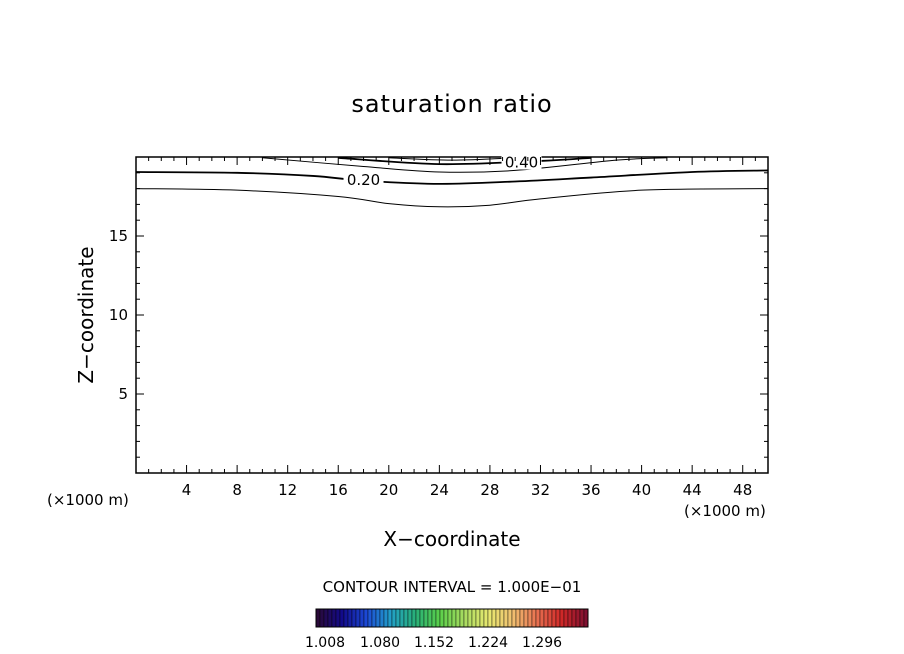  I want to click on colorbar-label: 1.224, so click(488, 643).